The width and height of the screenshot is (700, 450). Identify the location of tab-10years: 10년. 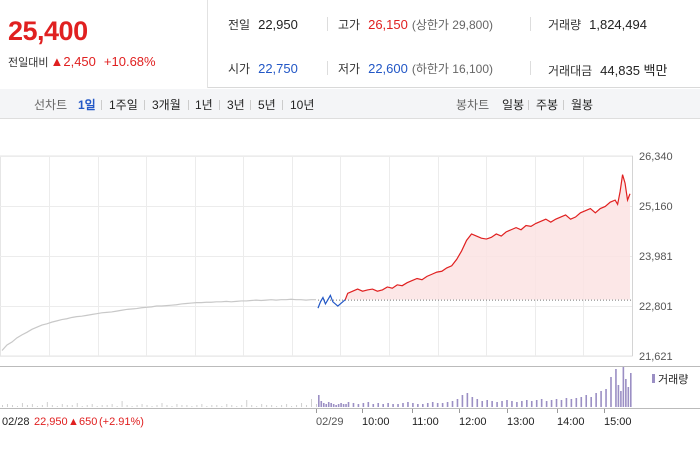
(302, 105).